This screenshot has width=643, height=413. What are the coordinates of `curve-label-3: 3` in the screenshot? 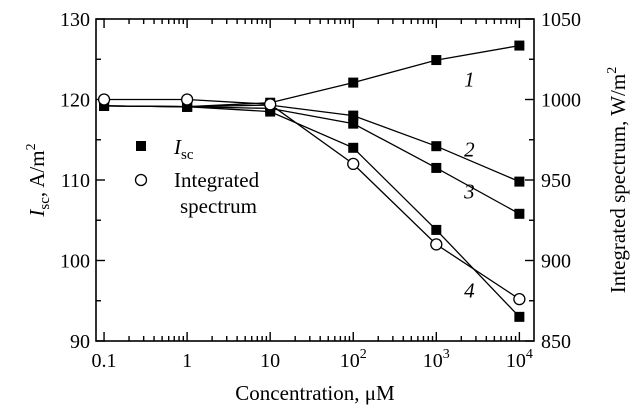 It's located at (469, 191).